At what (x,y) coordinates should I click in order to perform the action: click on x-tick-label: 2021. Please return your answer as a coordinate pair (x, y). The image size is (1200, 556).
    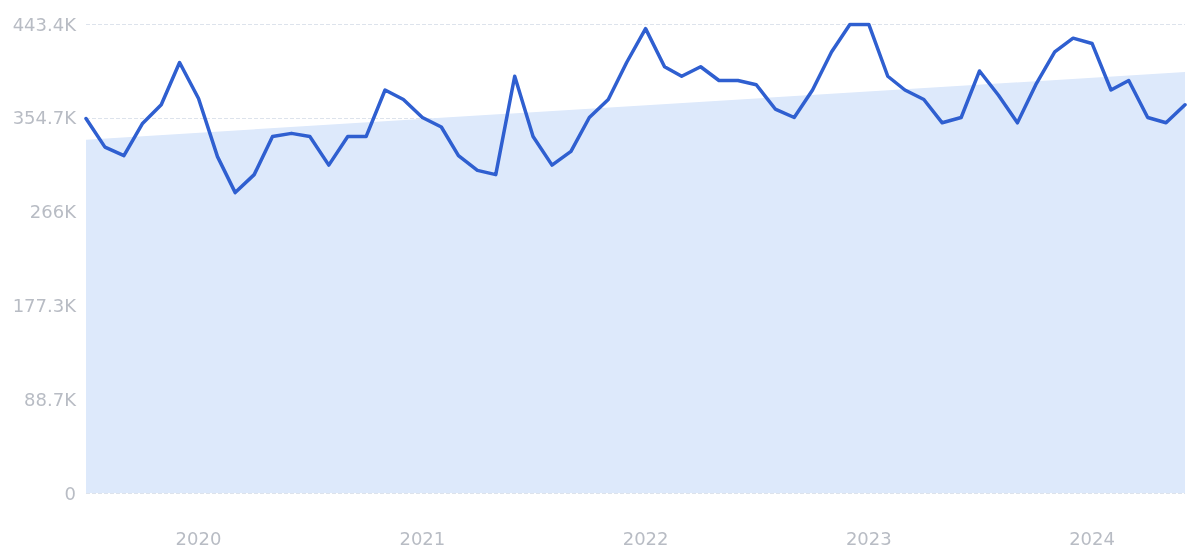
    Looking at the image, I should click on (422, 538).